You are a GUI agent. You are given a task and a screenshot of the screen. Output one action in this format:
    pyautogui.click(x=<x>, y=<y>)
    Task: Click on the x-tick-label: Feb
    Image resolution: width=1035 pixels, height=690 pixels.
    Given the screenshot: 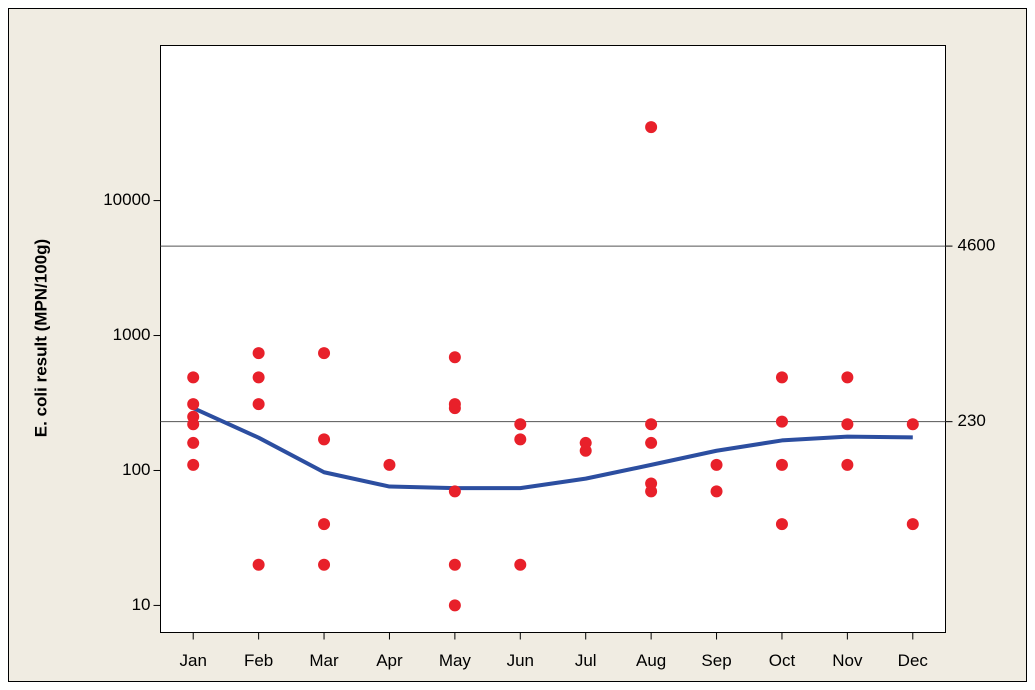 What is the action you would take?
    pyautogui.click(x=258, y=660)
    